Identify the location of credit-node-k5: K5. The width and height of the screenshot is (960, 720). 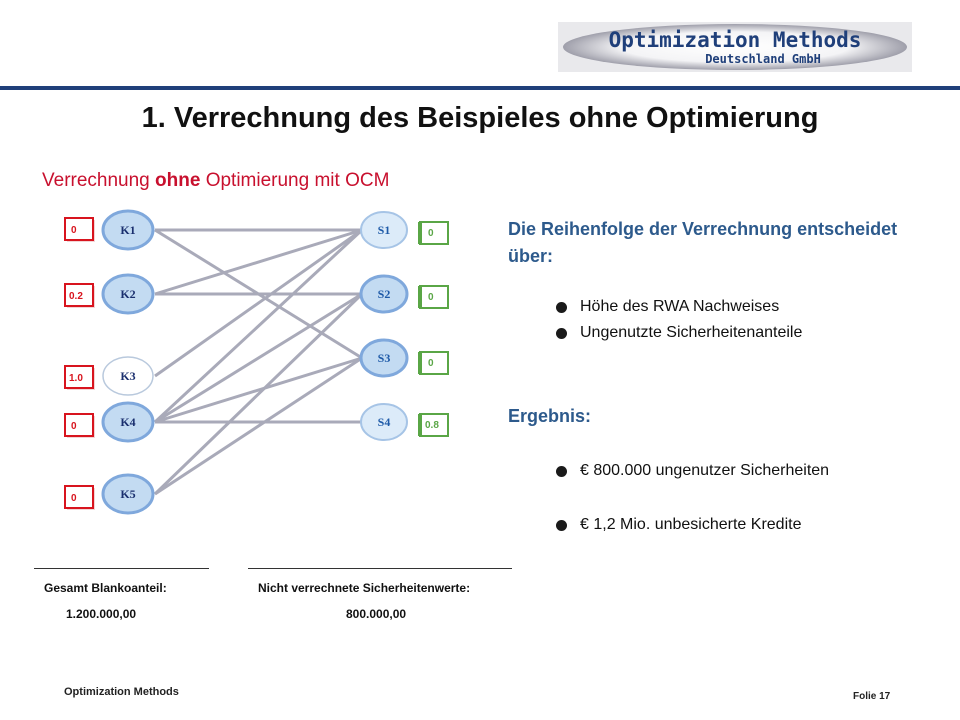
(128, 494).